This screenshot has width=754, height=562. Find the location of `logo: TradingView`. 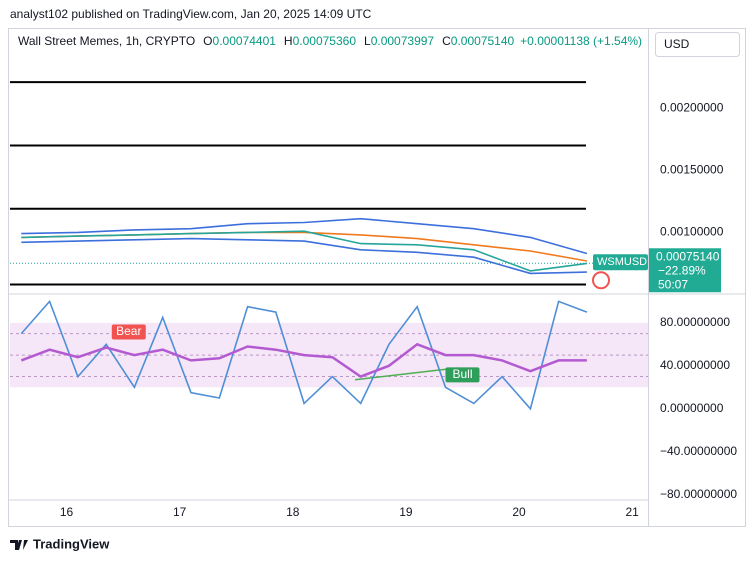

logo: TradingView is located at coordinates (60, 543).